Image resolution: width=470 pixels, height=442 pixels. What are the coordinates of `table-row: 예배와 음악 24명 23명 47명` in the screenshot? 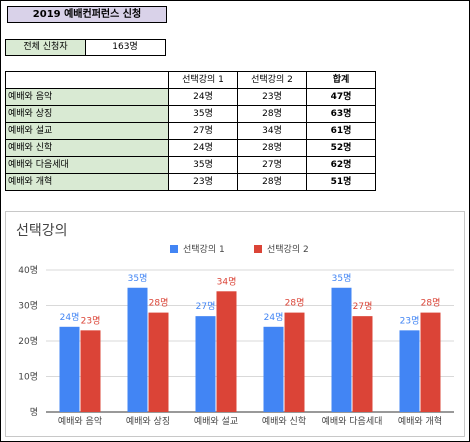 It's located at (190, 97).